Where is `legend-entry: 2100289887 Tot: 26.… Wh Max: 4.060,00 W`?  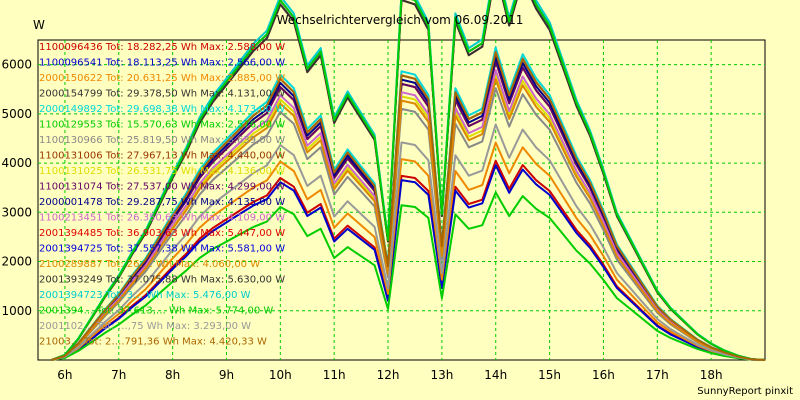 legend-entry: 2100289887 Tot: 26.… Wh Max: 4.060,00 W is located at coordinates (149, 264).